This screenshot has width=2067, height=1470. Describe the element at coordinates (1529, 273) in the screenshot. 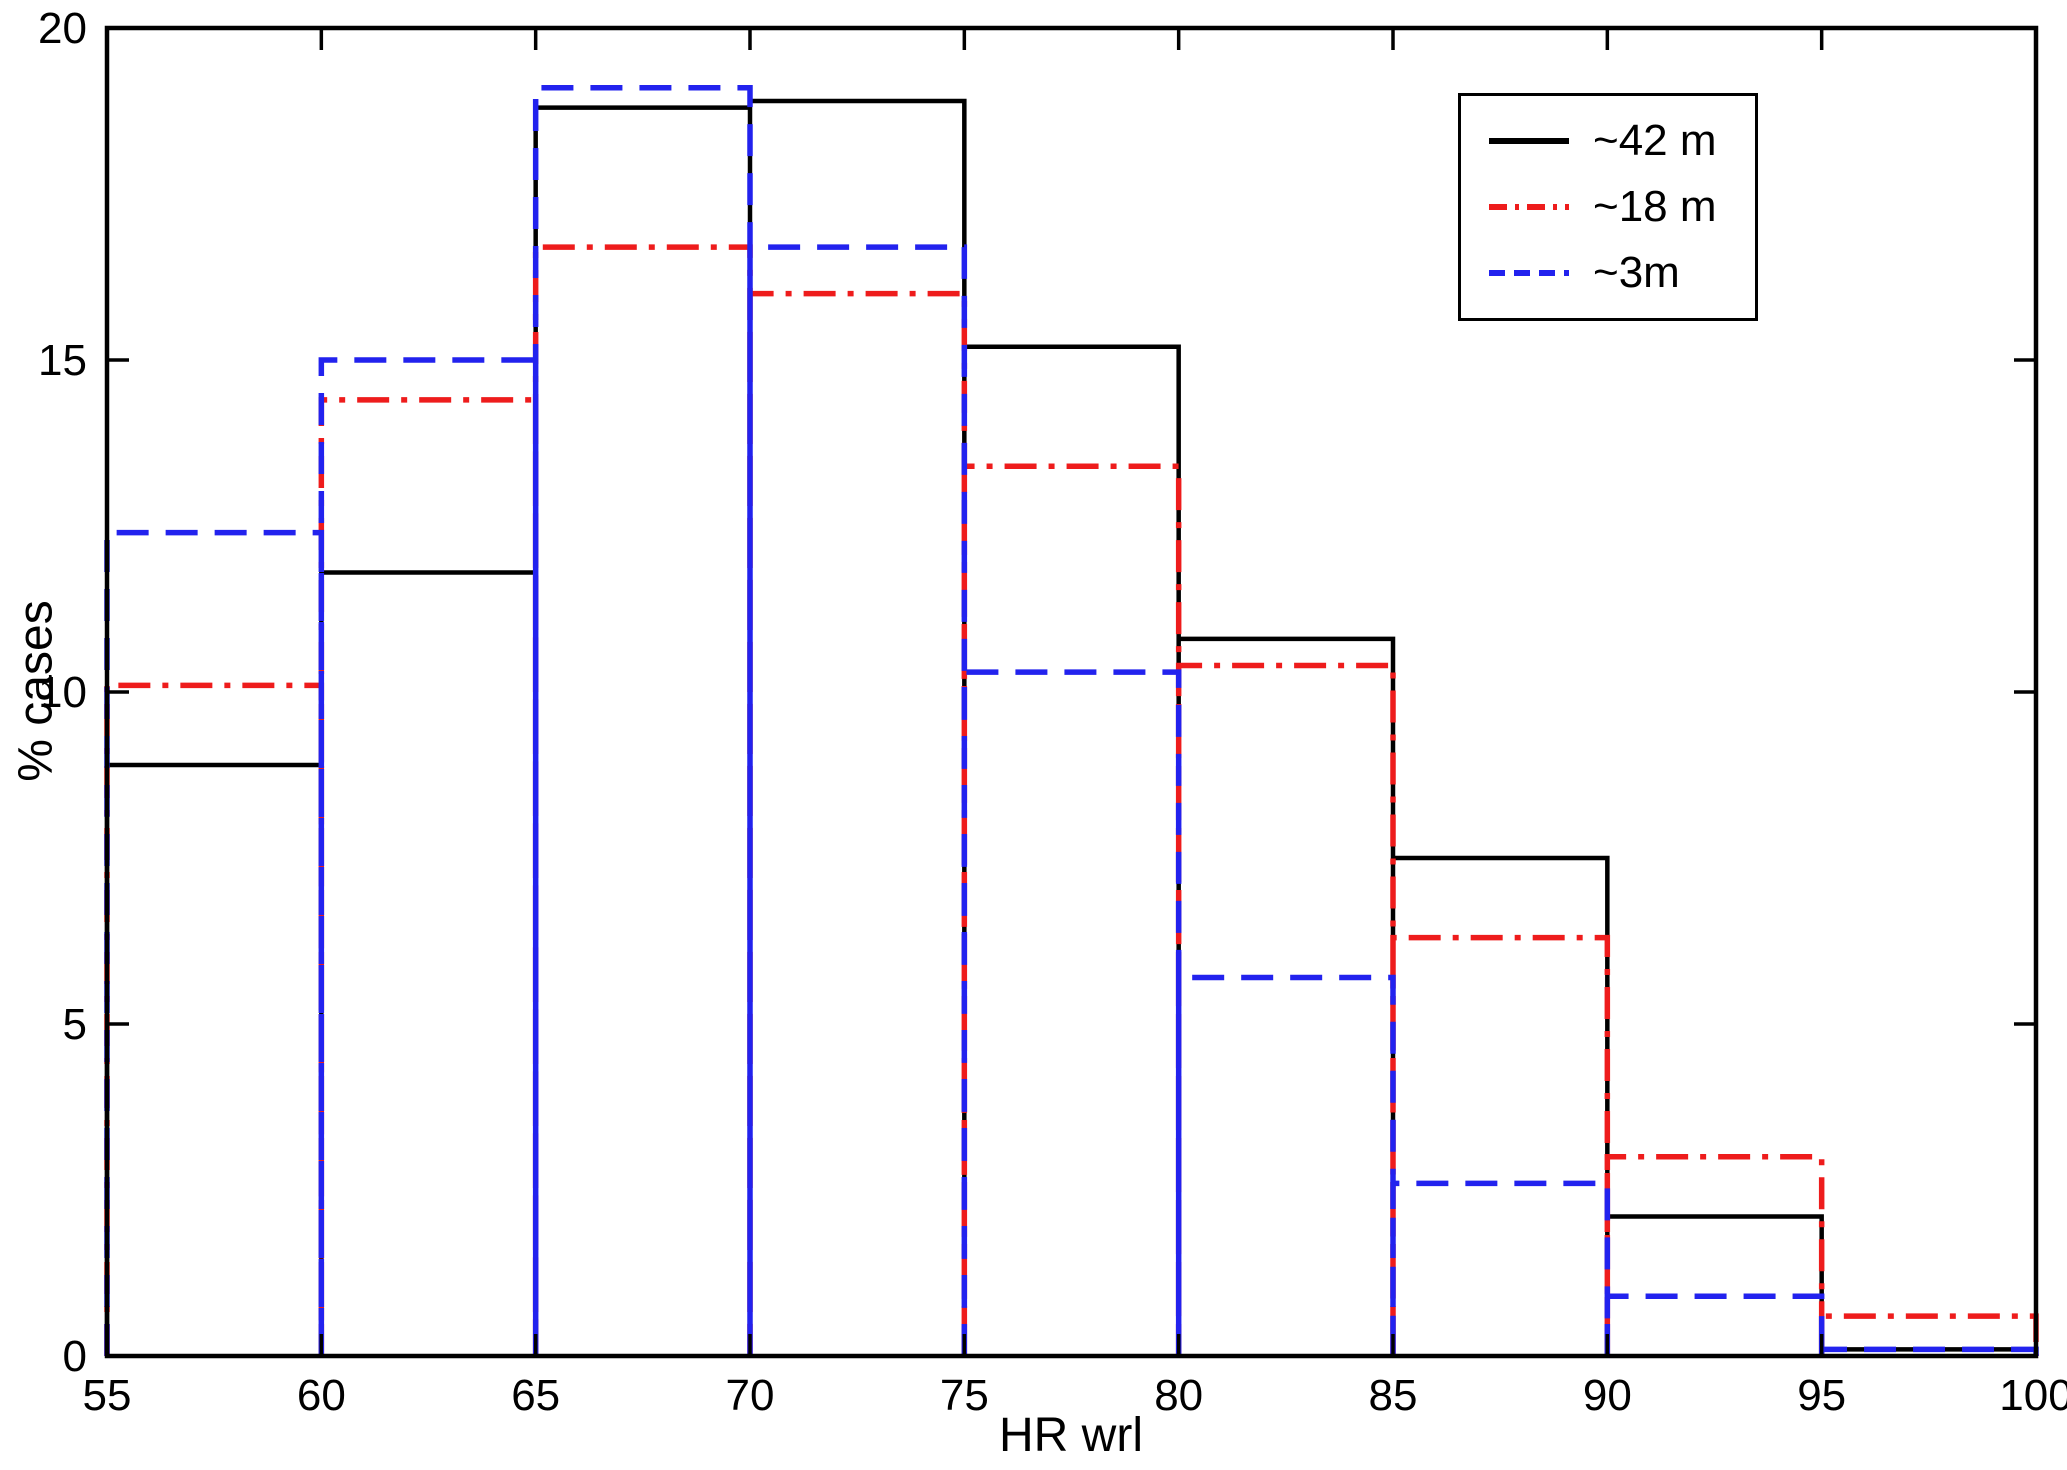

I see `legend-line-dashed-icon` at that location.